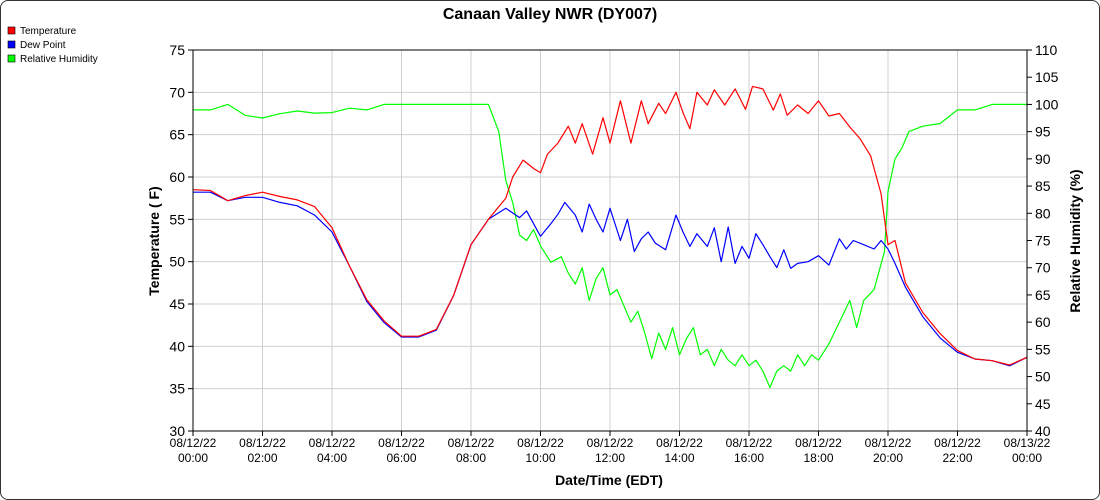 This screenshot has height=500, width=1100. I want to click on y-right-tick-label: 45, so click(1043, 404).